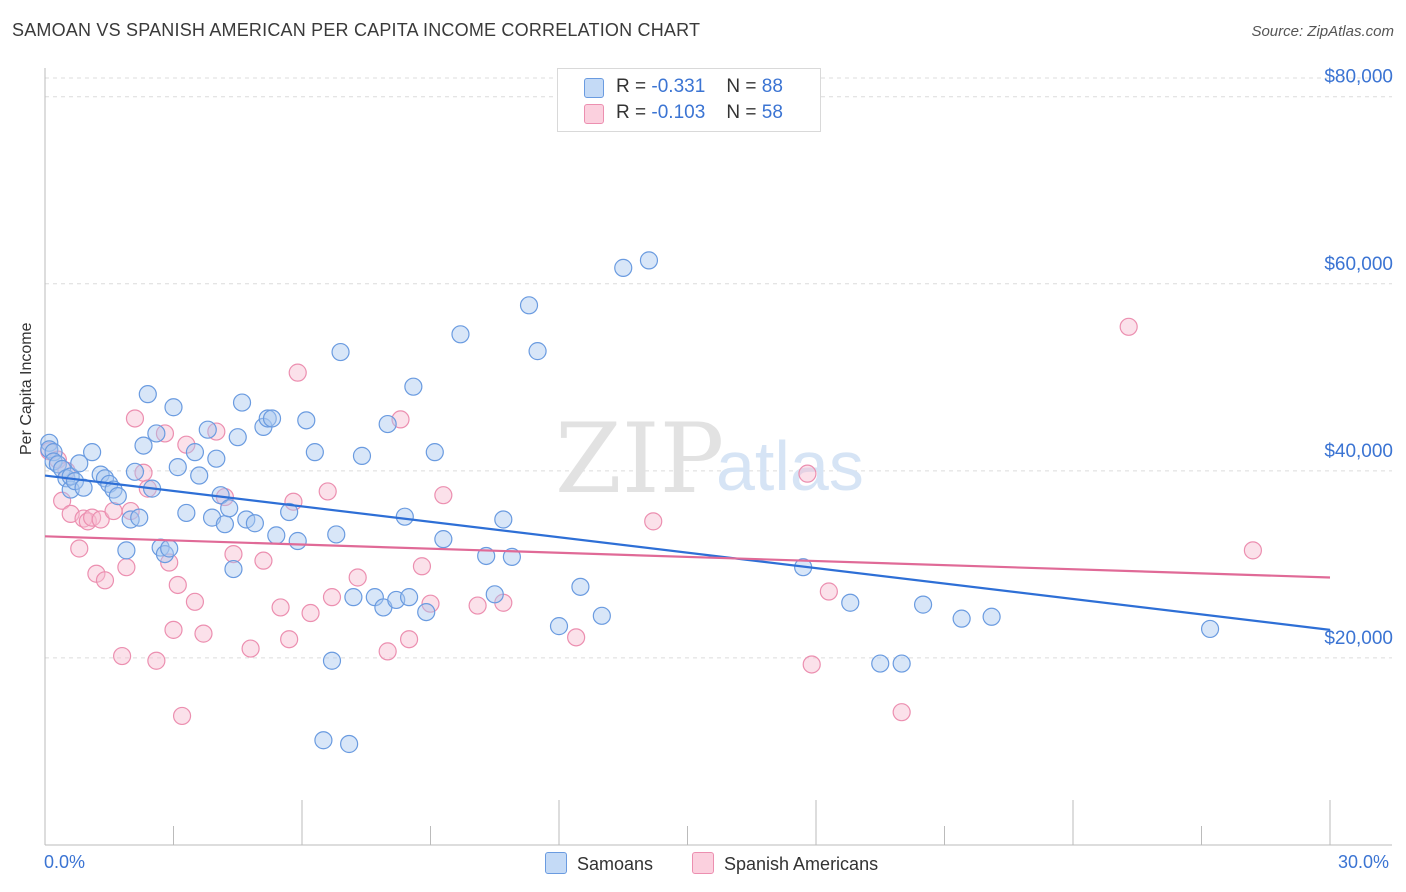  Describe the element at coordinates (1358, 638) in the screenshot. I see `y-tick-label: $20,000` at that location.